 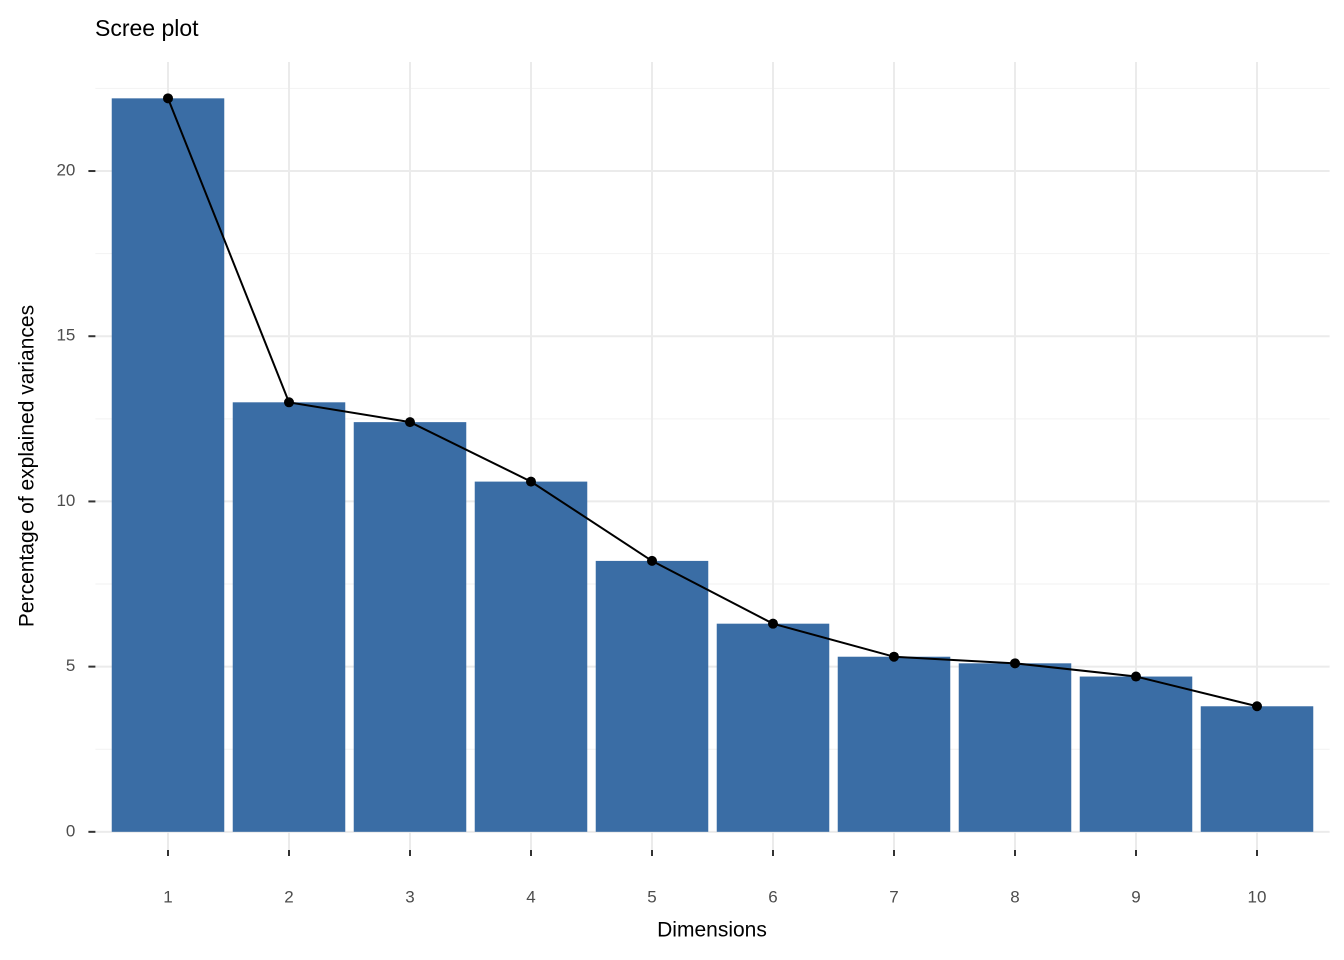 What do you see at coordinates (27, 466) in the screenshot?
I see `y-axis-title: Percentage of explained variances` at bounding box center [27, 466].